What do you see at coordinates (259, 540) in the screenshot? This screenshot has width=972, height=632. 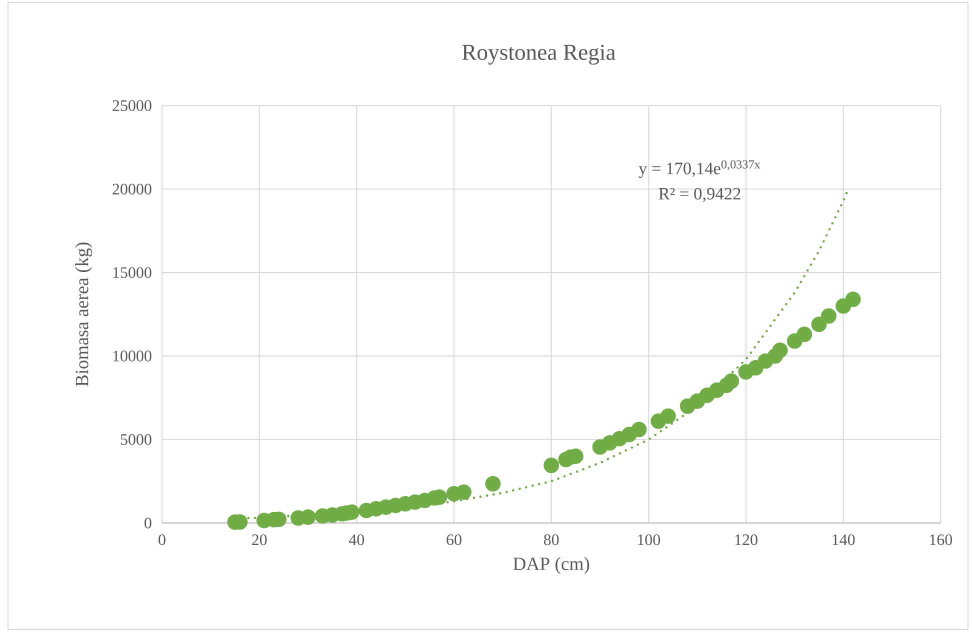 I see `x-tick-label: 20` at bounding box center [259, 540].